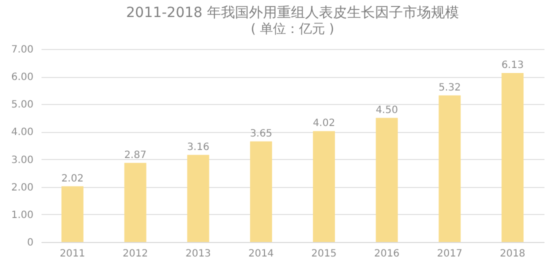 This screenshot has height=262, width=556. What do you see at coordinates (261, 134) in the screenshot?
I see `data-label: 3.65` at bounding box center [261, 134].